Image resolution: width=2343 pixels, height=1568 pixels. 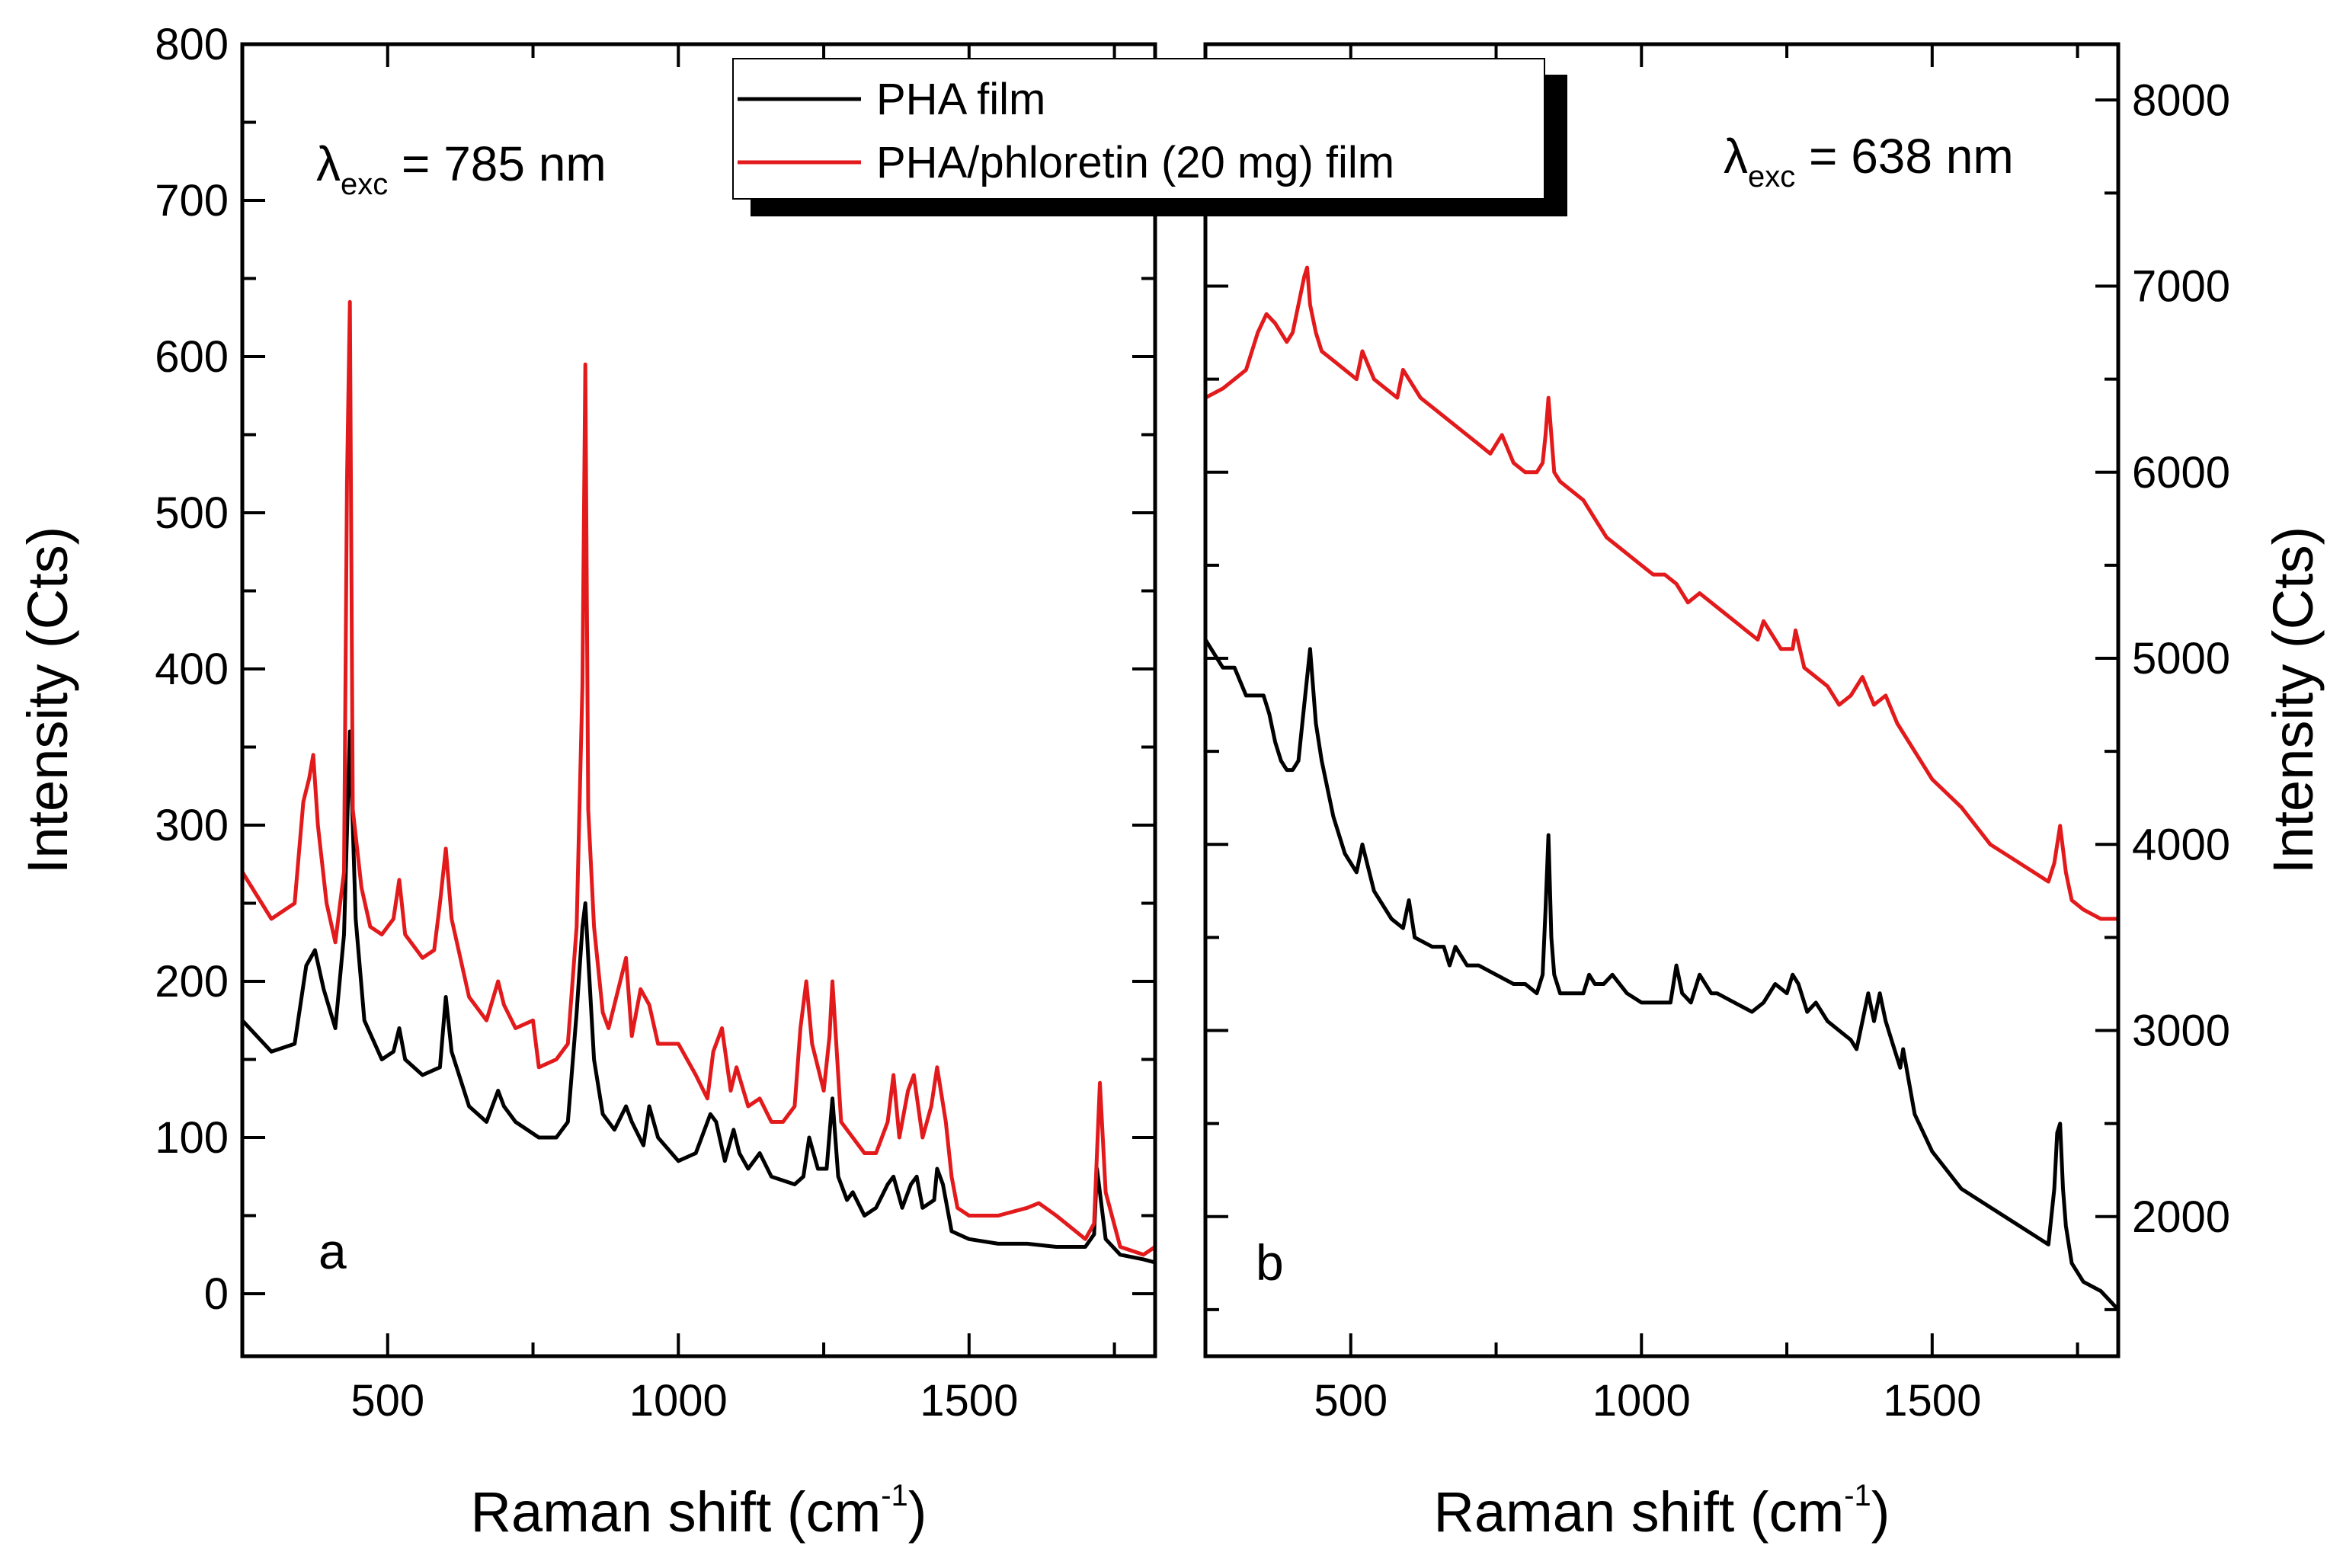 I want to click on y-tick-label: 3000, so click(x=2181, y=1031).